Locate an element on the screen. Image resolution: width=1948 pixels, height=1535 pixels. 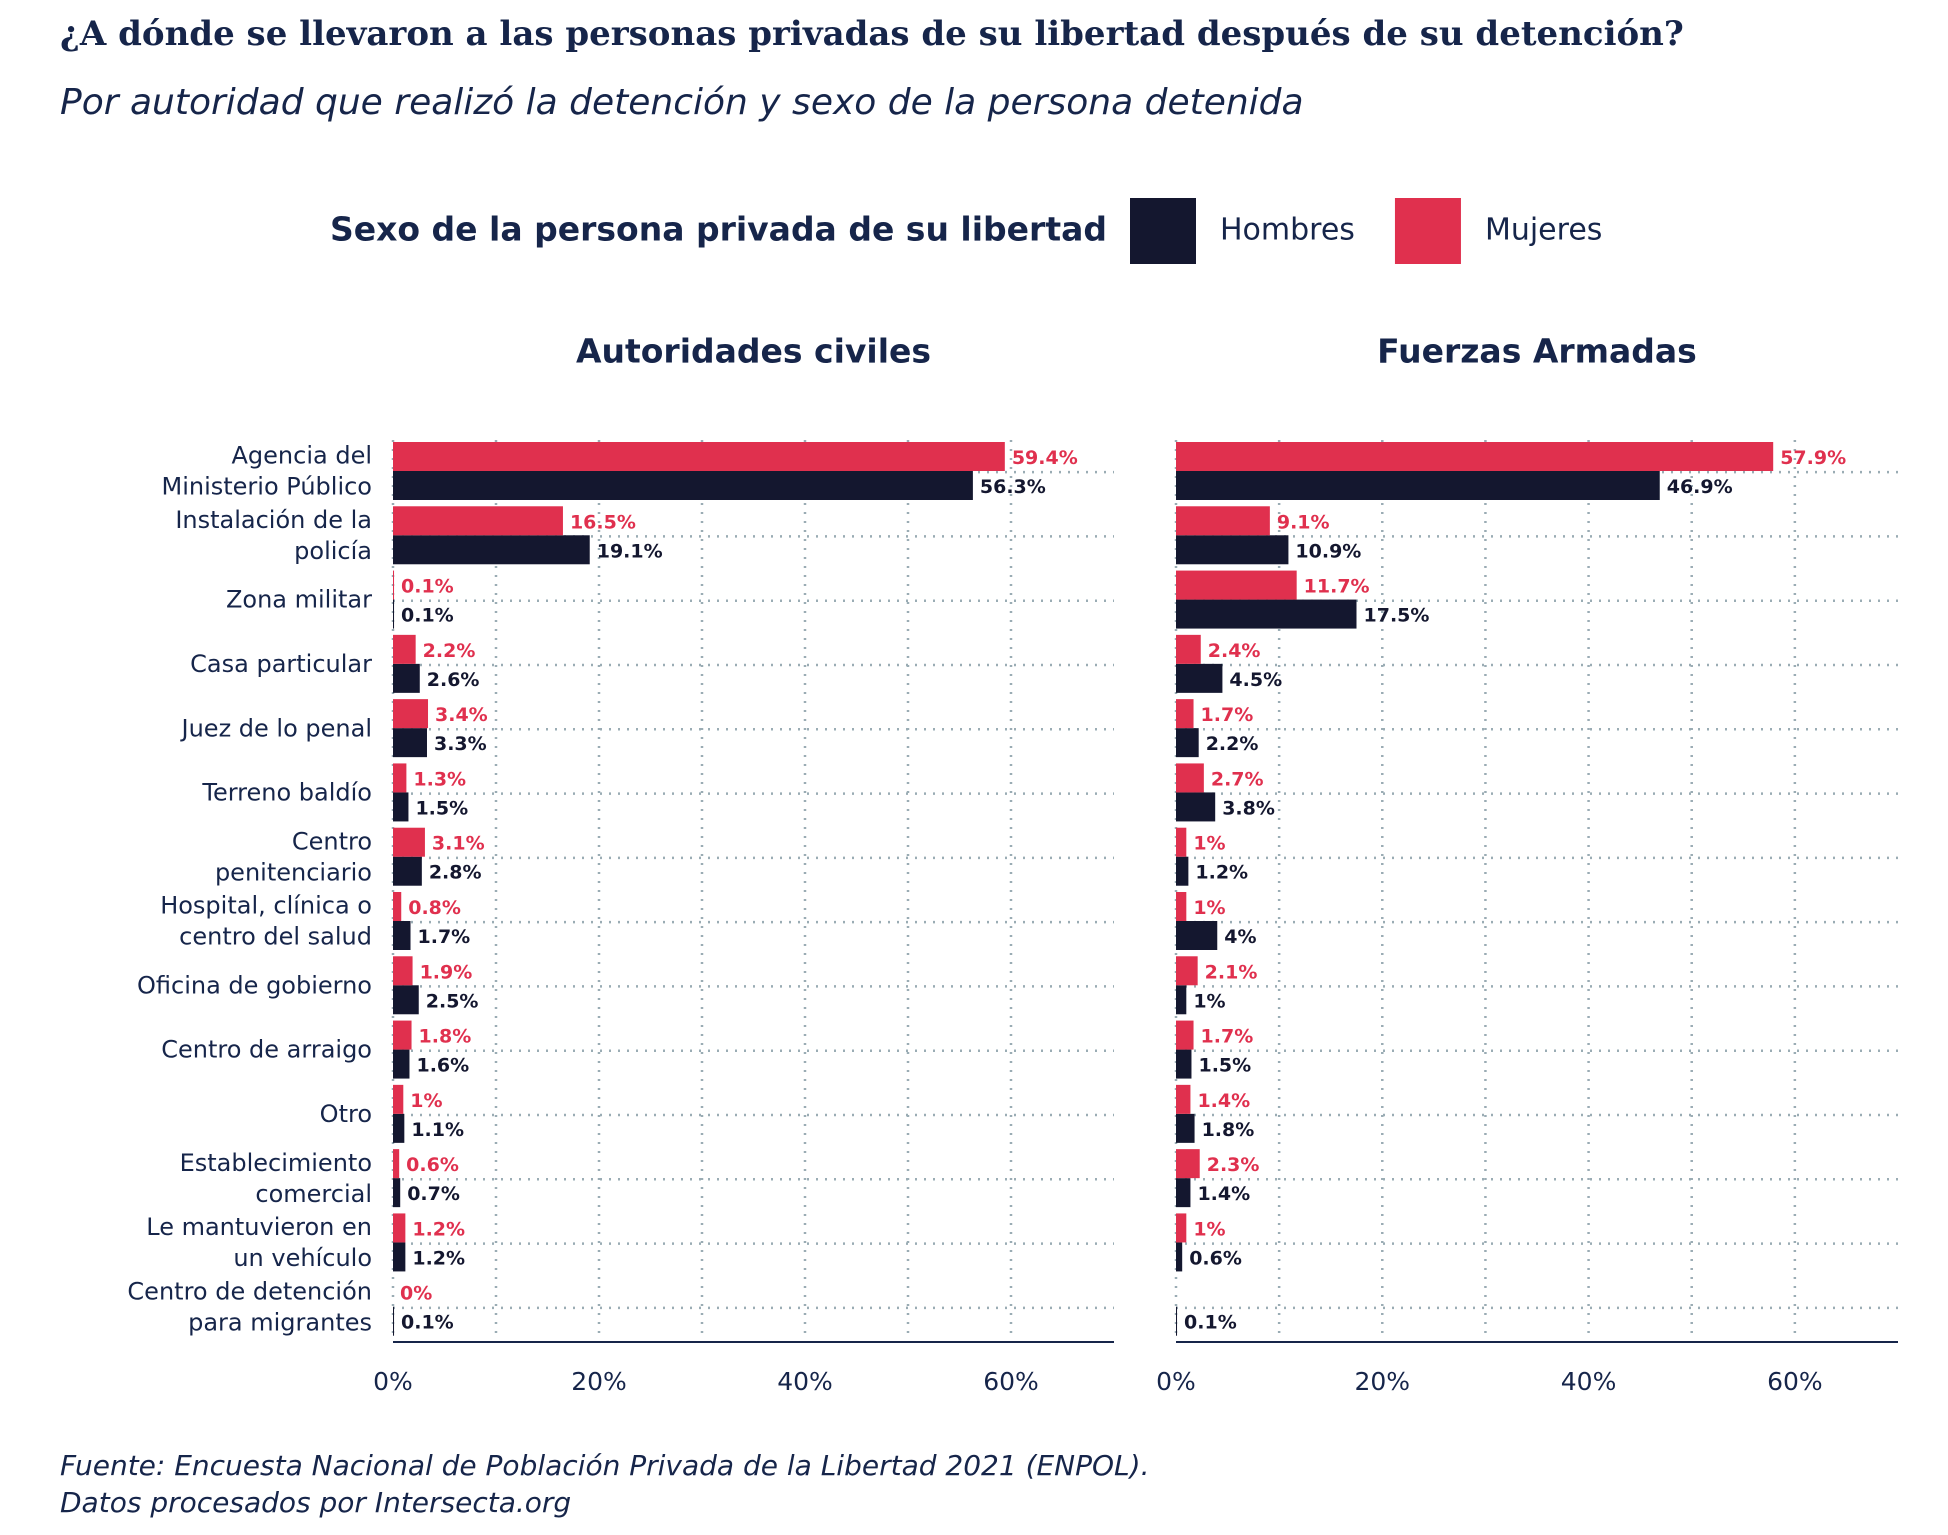
category-label: Oficina de gobierno is located at coordinates (254, 985).